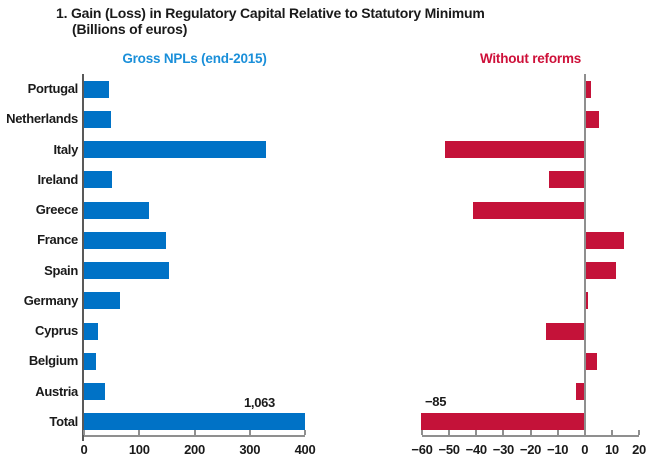 This screenshot has width=653, height=471. What do you see at coordinates (56, 330) in the screenshot?
I see `category-label-cyprus: Cyprus` at bounding box center [56, 330].